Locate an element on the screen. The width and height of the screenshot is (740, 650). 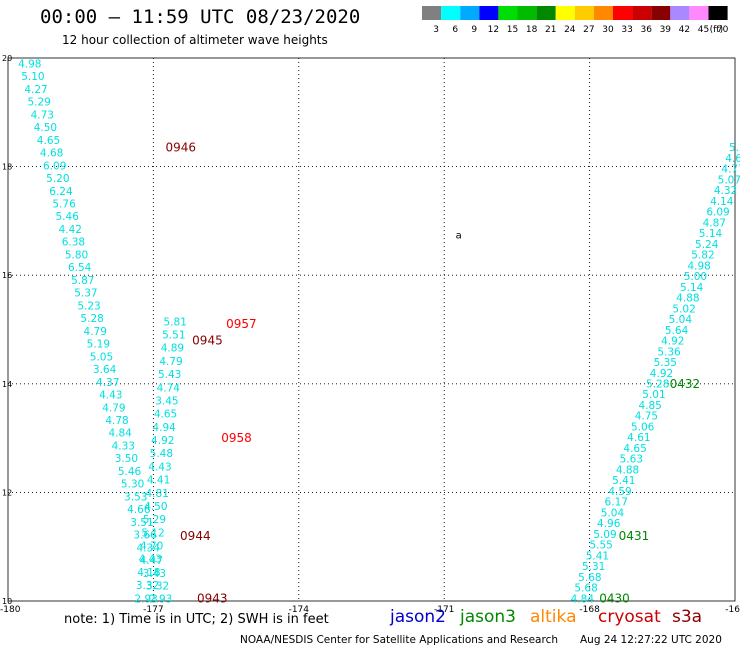
pass-time-label-0431: 0431 is located at coordinates (634, 536).